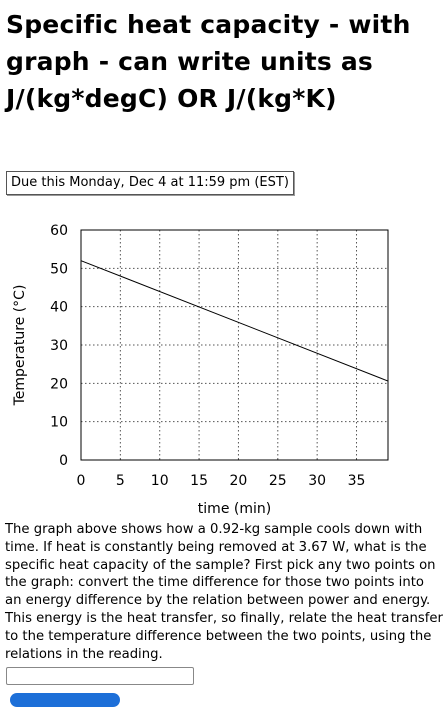 The height and width of the screenshot is (707, 445). I want to click on x-tick-label: 35, so click(357, 481).